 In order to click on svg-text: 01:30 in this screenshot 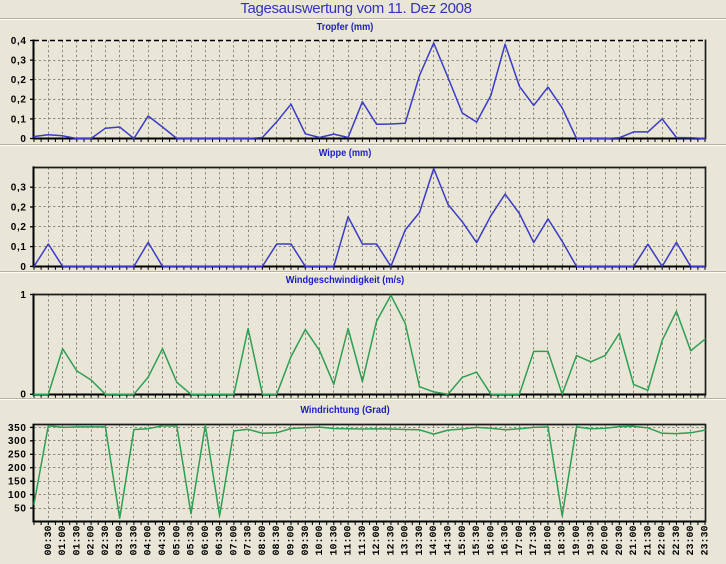, I will do `click(77, 541)`.